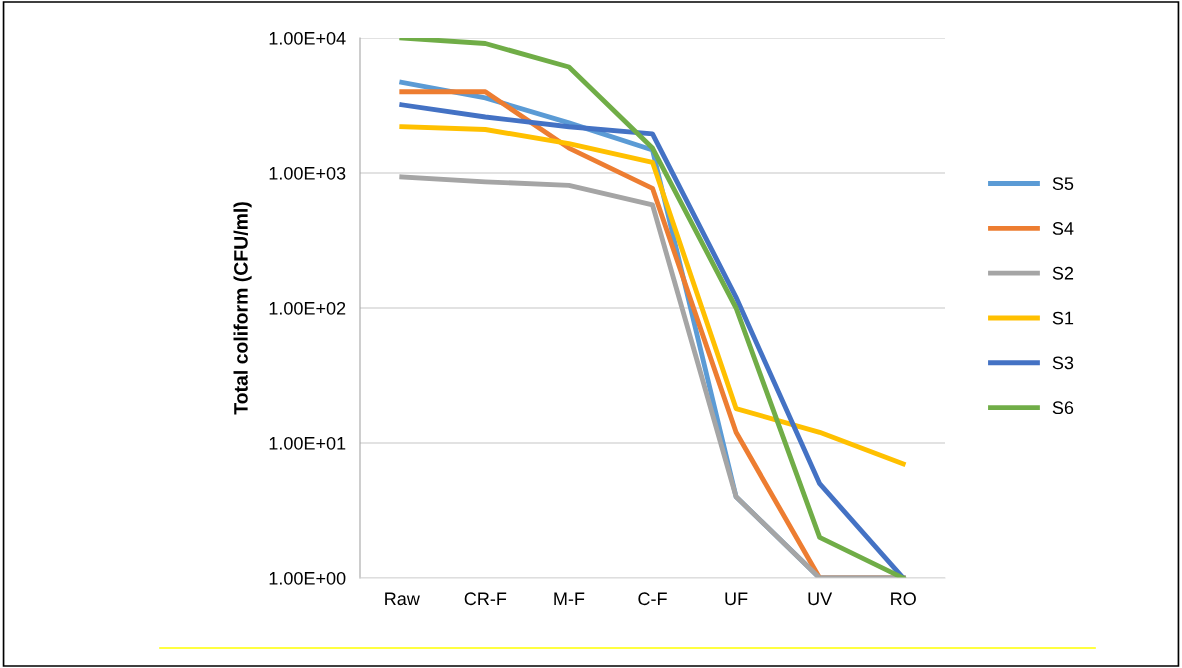 Image resolution: width=1182 pixels, height=668 pixels. Describe the element at coordinates (903, 599) in the screenshot. I see `x-tick-label: RO` at that location.